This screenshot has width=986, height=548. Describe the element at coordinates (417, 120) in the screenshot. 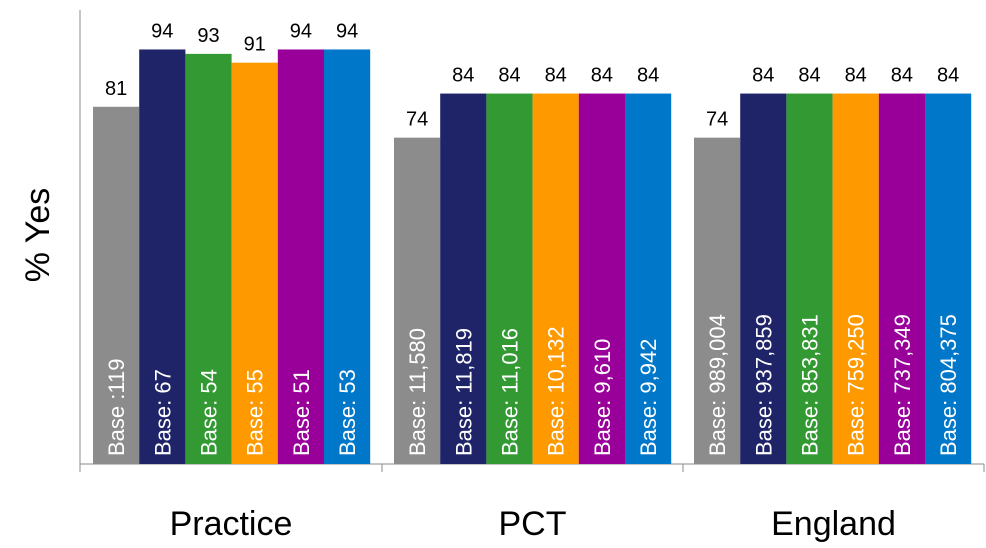

I see `value-label-pct-0: 74` at that location.